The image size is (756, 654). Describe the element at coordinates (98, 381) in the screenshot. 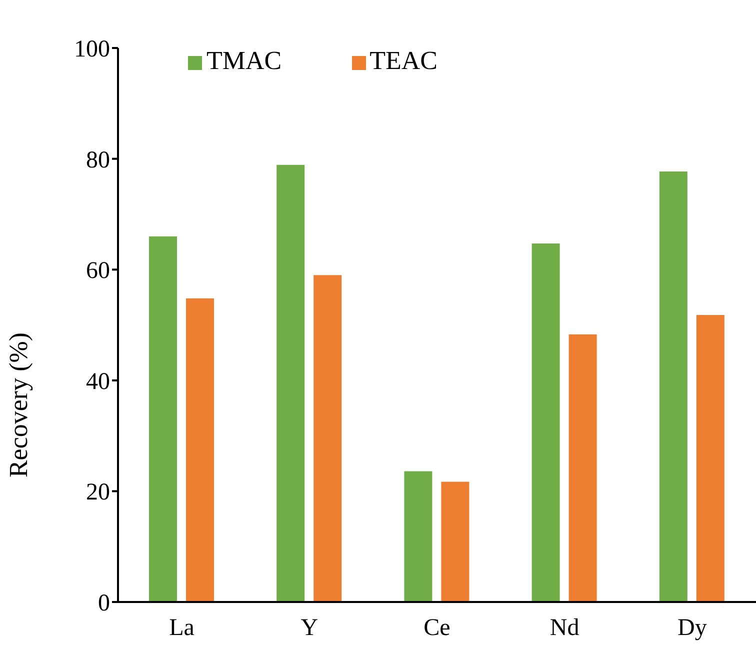

I see `y-tick-label: 40` at that location.